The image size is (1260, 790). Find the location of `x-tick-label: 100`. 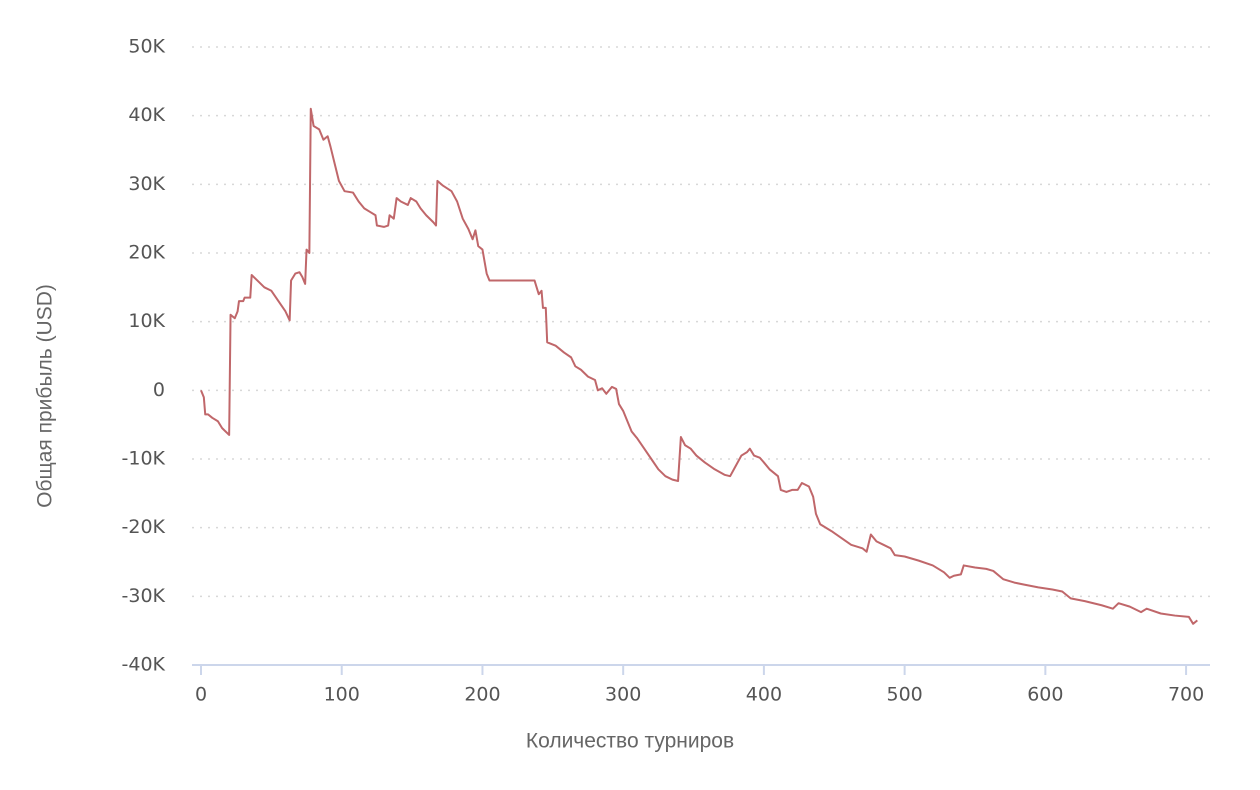

x-tick-label: 100 is located at coordinates (342, 695).